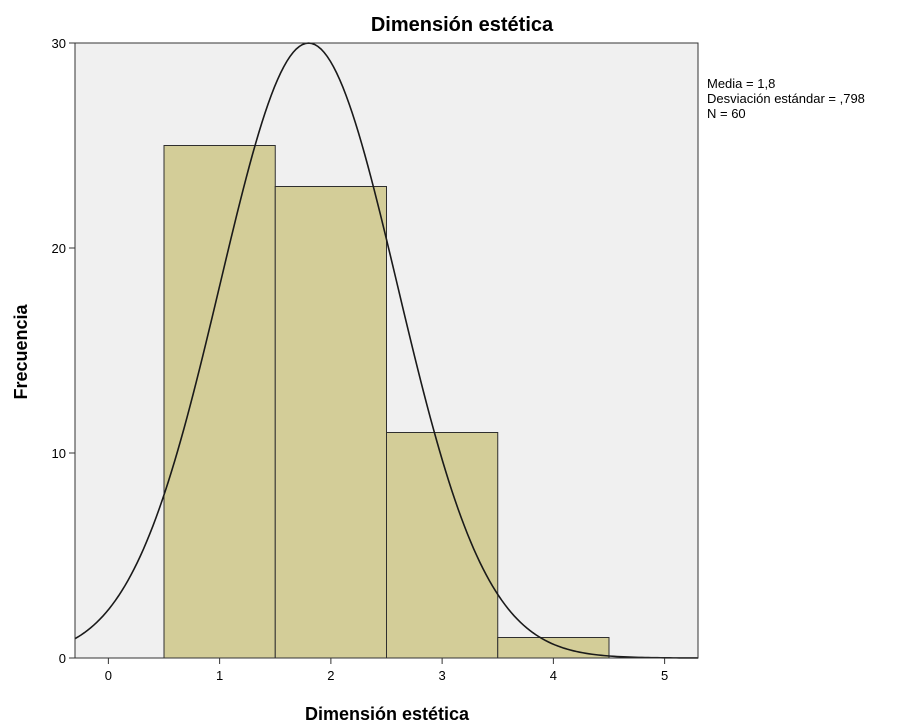 The width and height of the screenshot is (911, 725). Describe the element at coordinates (63, 351) in the screenshot. I see `y-axis: 0 10 20 30` at that location.